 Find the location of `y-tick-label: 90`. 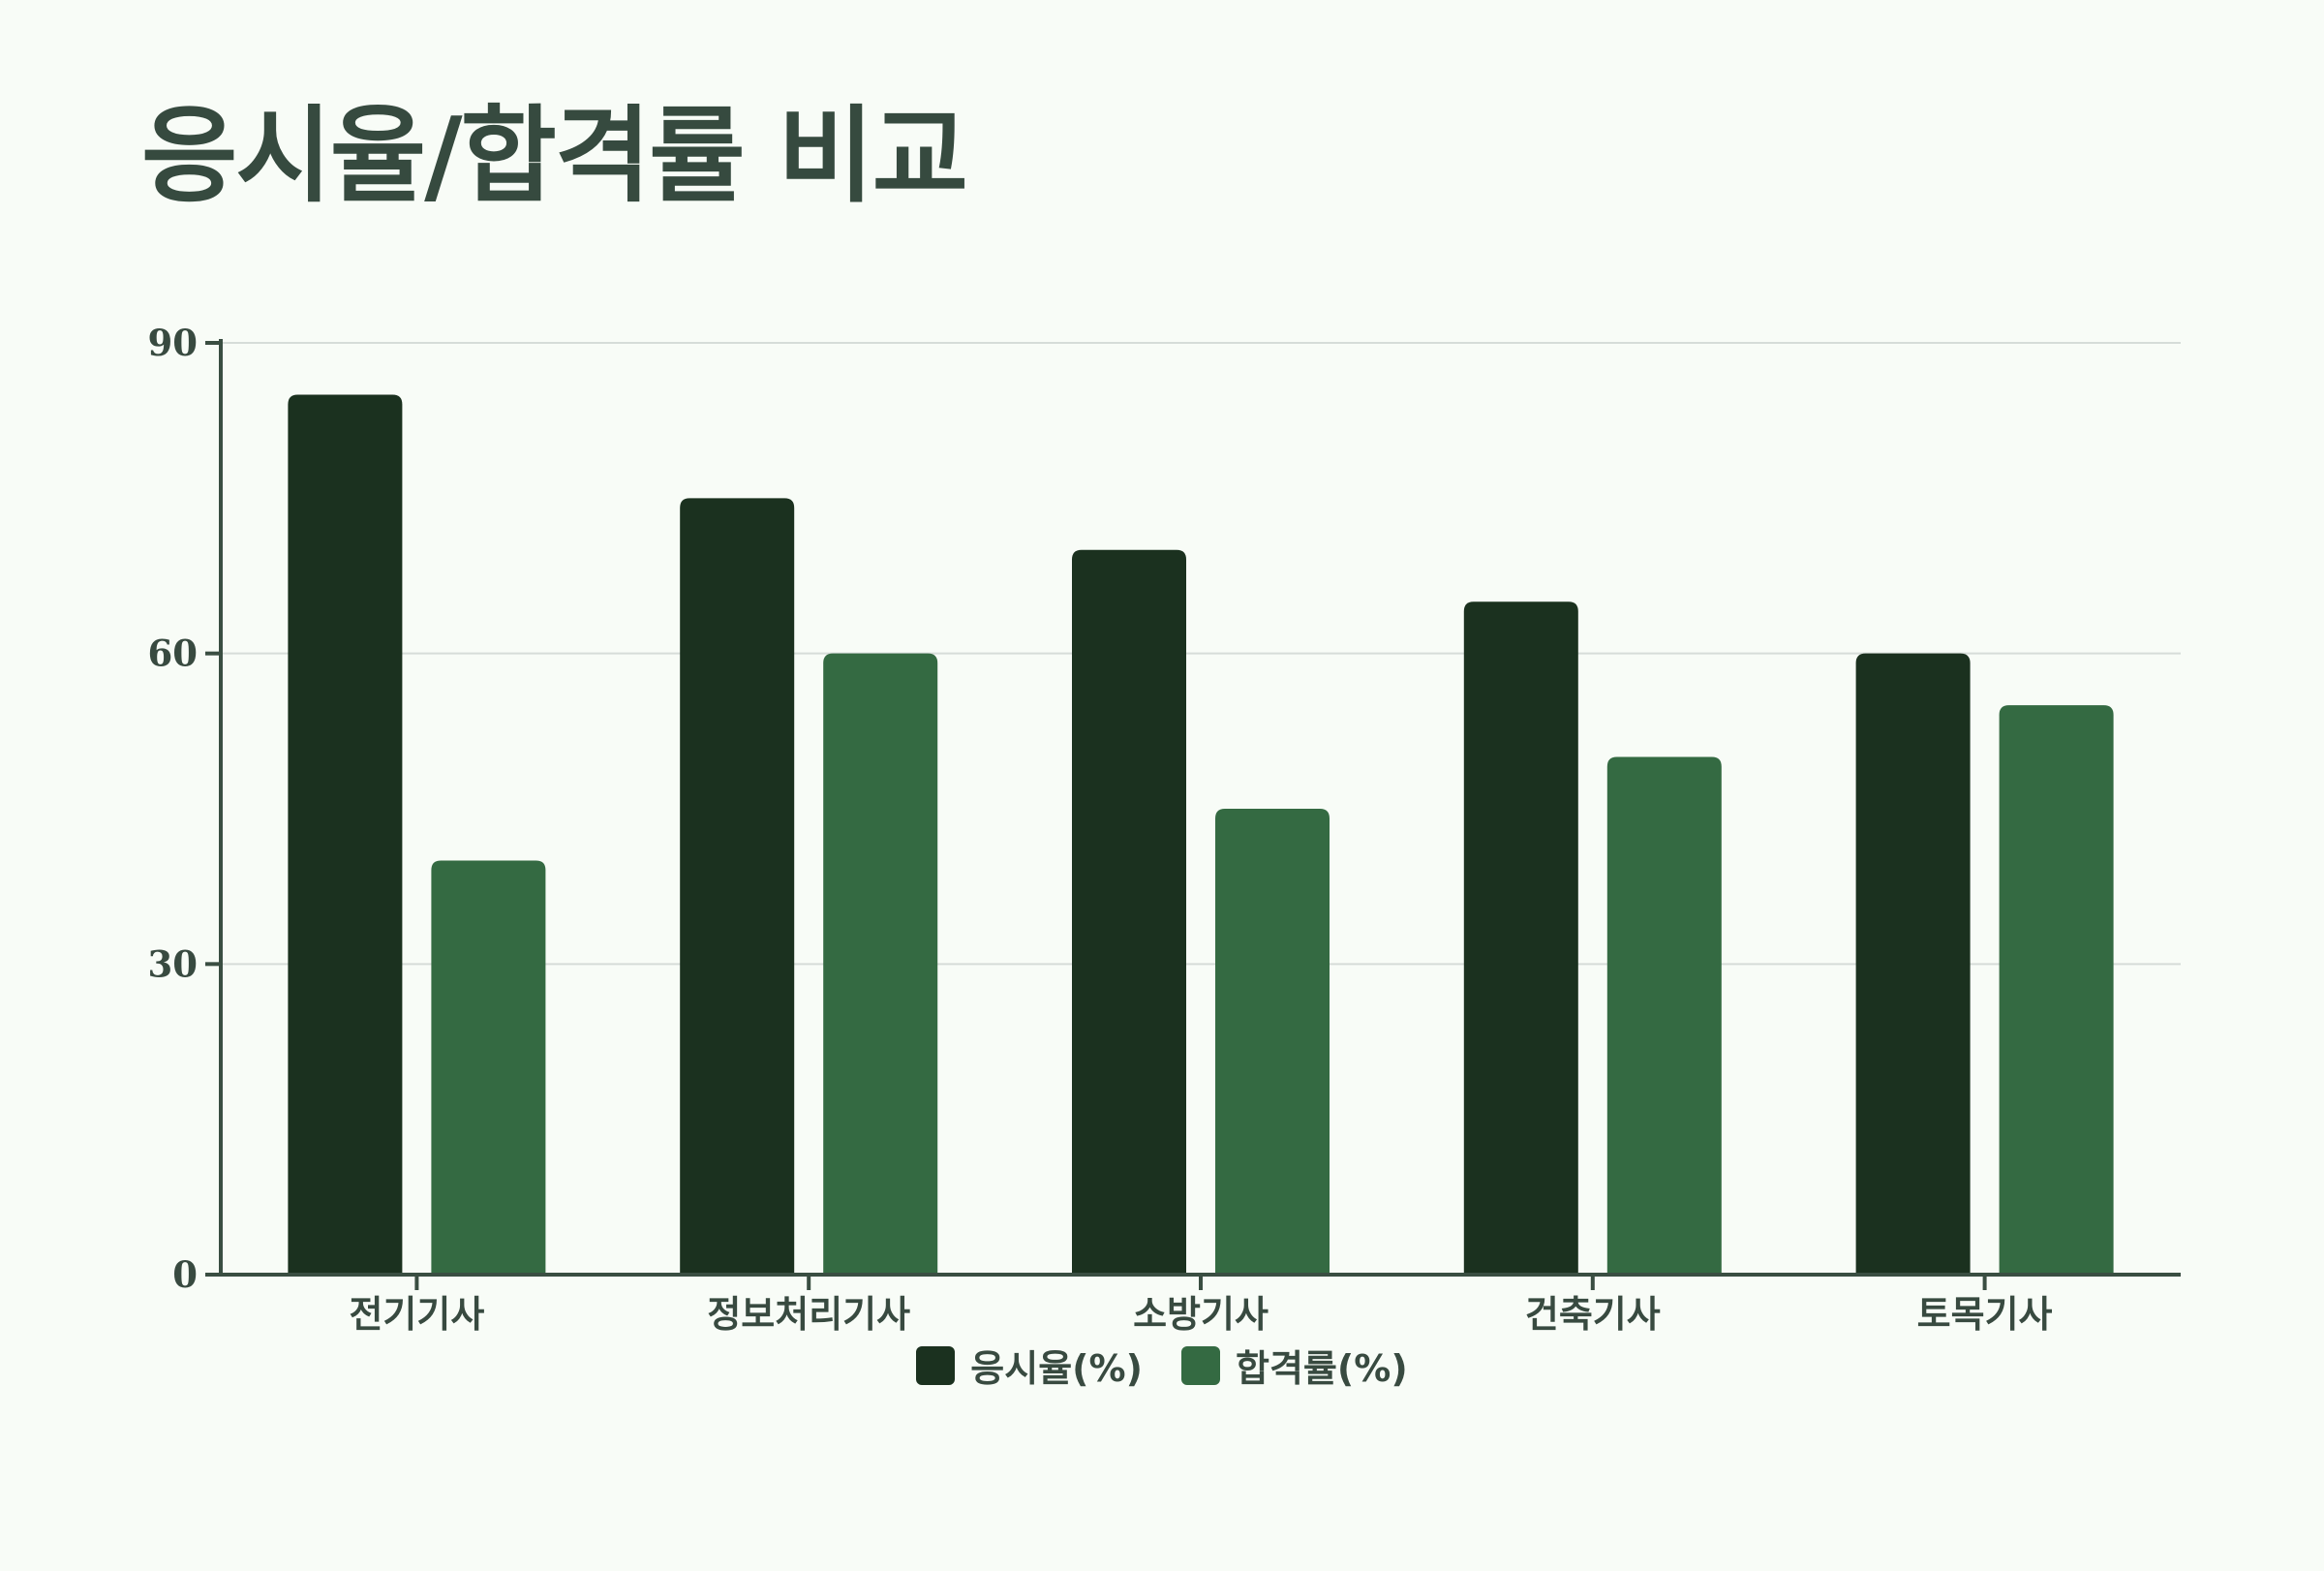

y-tick-label: 90 is located at coordinates (173, 343).